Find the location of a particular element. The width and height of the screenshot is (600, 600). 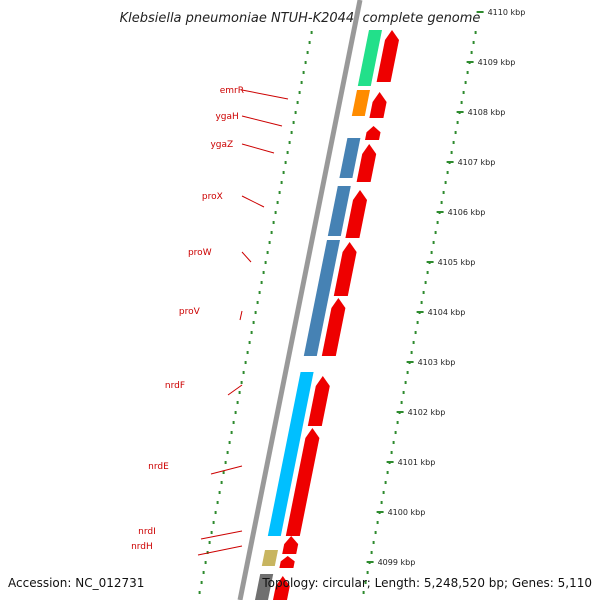

gene-label-emrR: emrR is located at coordinates (232, 91).